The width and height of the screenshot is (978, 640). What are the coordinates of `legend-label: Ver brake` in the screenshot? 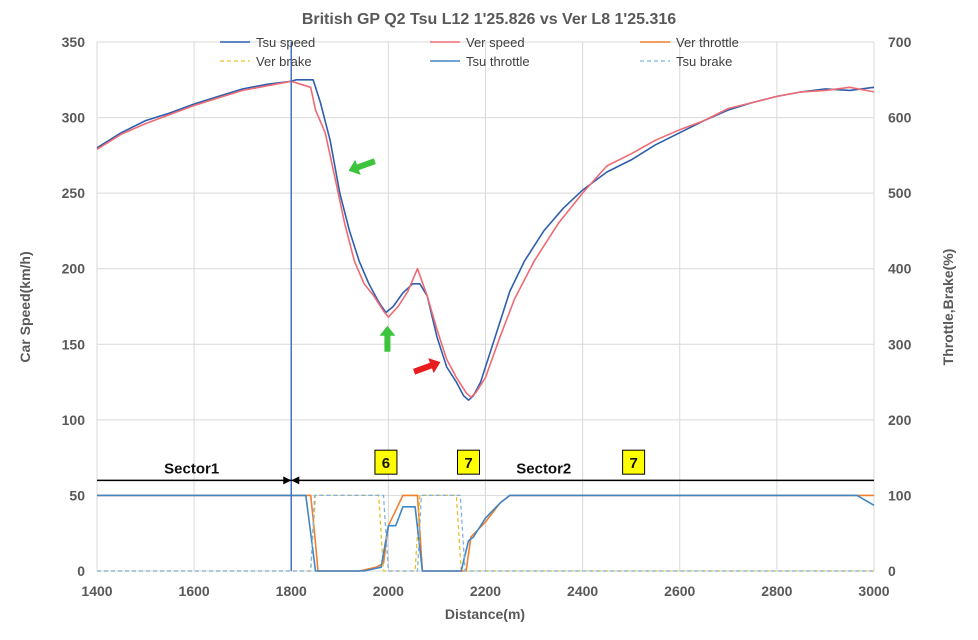 It's located at (284, 61).